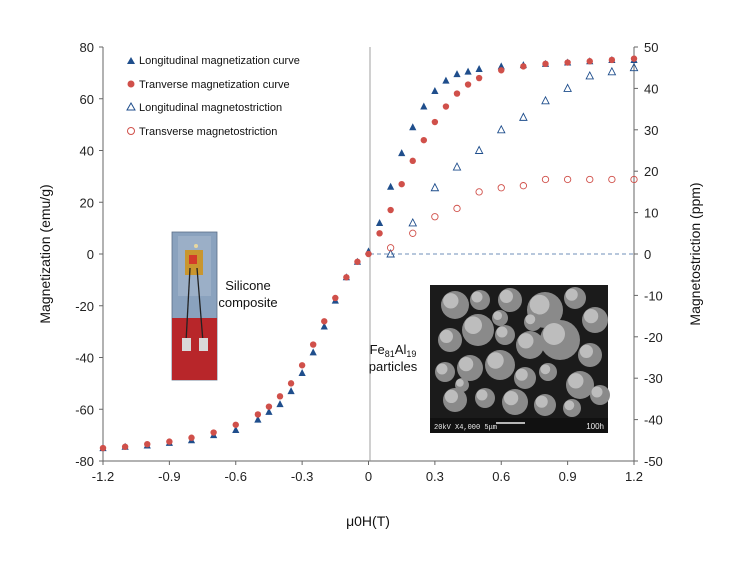 This screenshot has width=750, height=562. Describe the element at coordinates (651, 213) in the screenshot. I see `y2-tick-label: 10` at that location.